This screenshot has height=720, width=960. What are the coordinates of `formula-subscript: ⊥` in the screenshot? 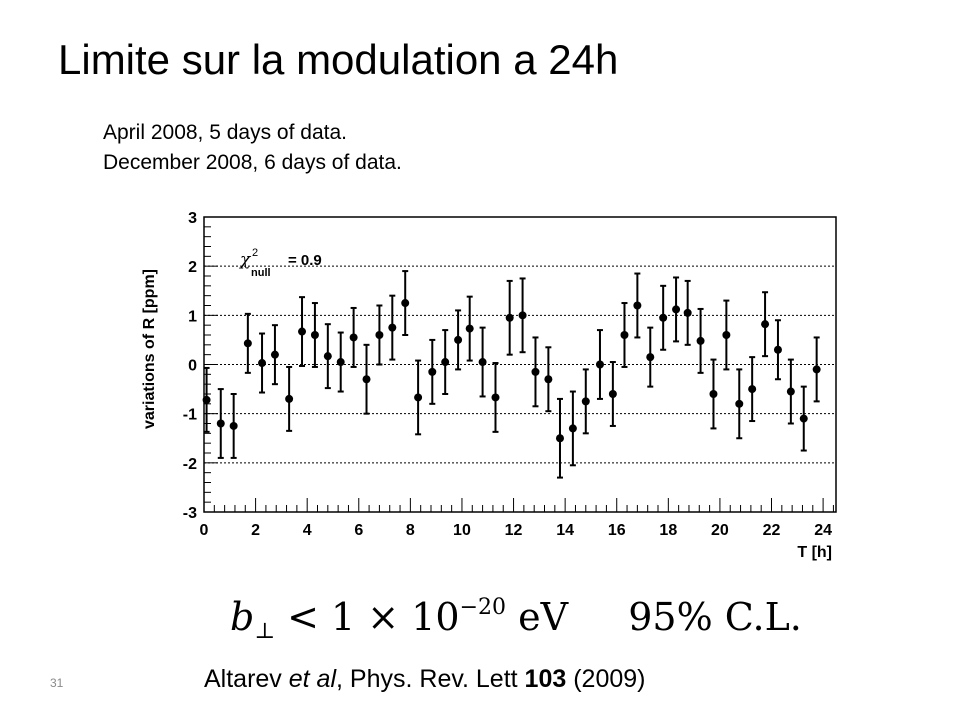 It's located at (265, 631).